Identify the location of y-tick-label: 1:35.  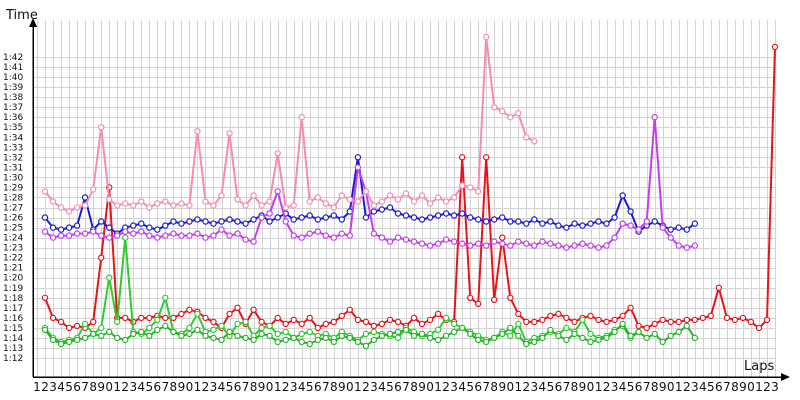
(13, 128).